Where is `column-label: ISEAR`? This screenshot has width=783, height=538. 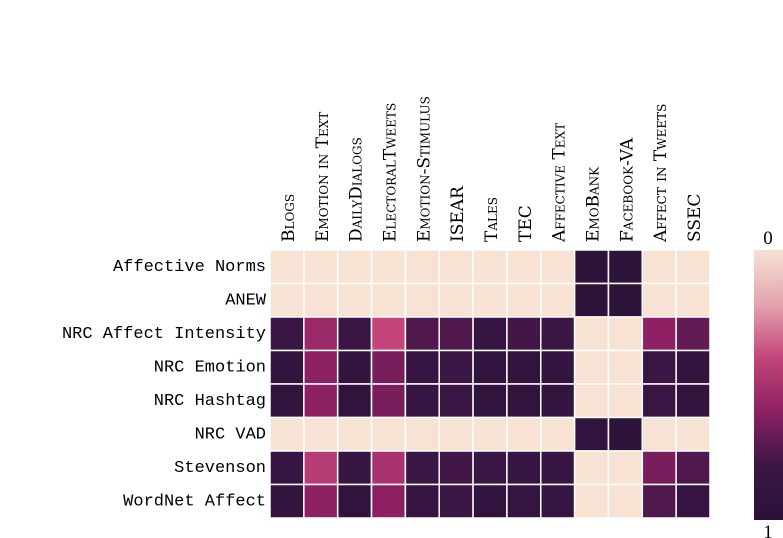
column-label: ISEAR is located at coordinates (458, 213).